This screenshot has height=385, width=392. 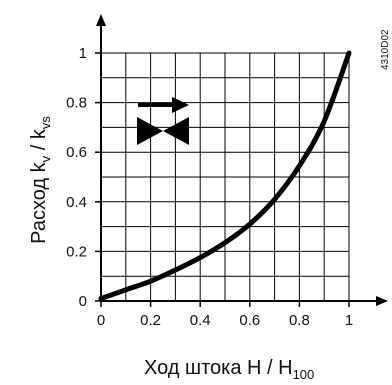 I want to click on y-tick-label: 1, so click(x=83, y=53).